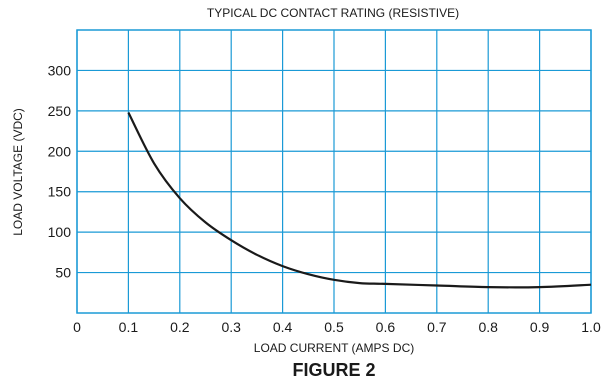 Image resolution: width=613 pixels, height=385 pixels. Describe the element at coordinates (488, 327) in the screenshot. I see `x-tick-label: 0.8` at that location.